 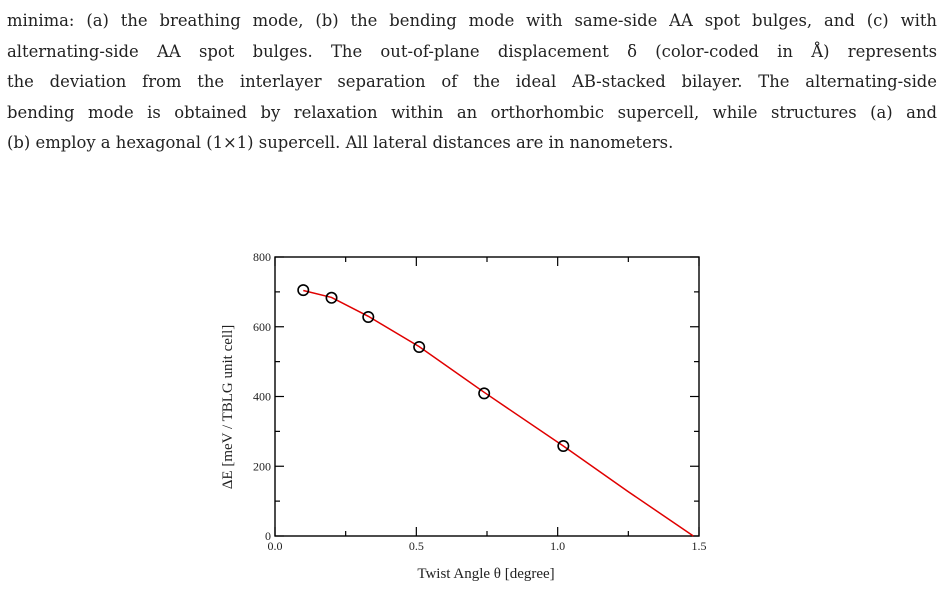 I want to click on y-tick-label: 400, so click(x=262, y=397).